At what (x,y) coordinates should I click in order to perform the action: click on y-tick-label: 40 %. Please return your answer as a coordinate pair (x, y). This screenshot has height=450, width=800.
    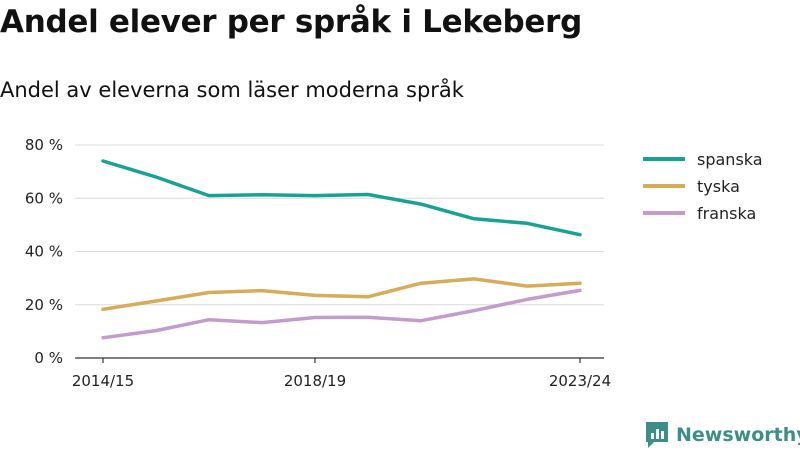
    Looking at the image, I should click on (44, 252).